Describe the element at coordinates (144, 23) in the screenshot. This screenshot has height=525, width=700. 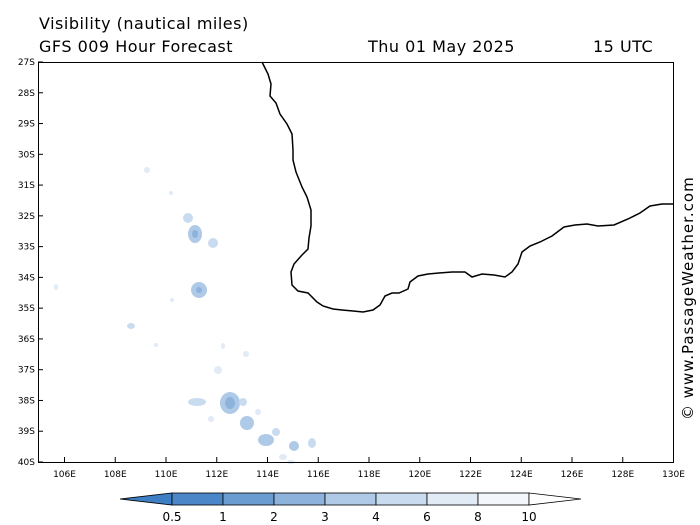
I see `map-title: Visibility (nautical miles)` at that location.